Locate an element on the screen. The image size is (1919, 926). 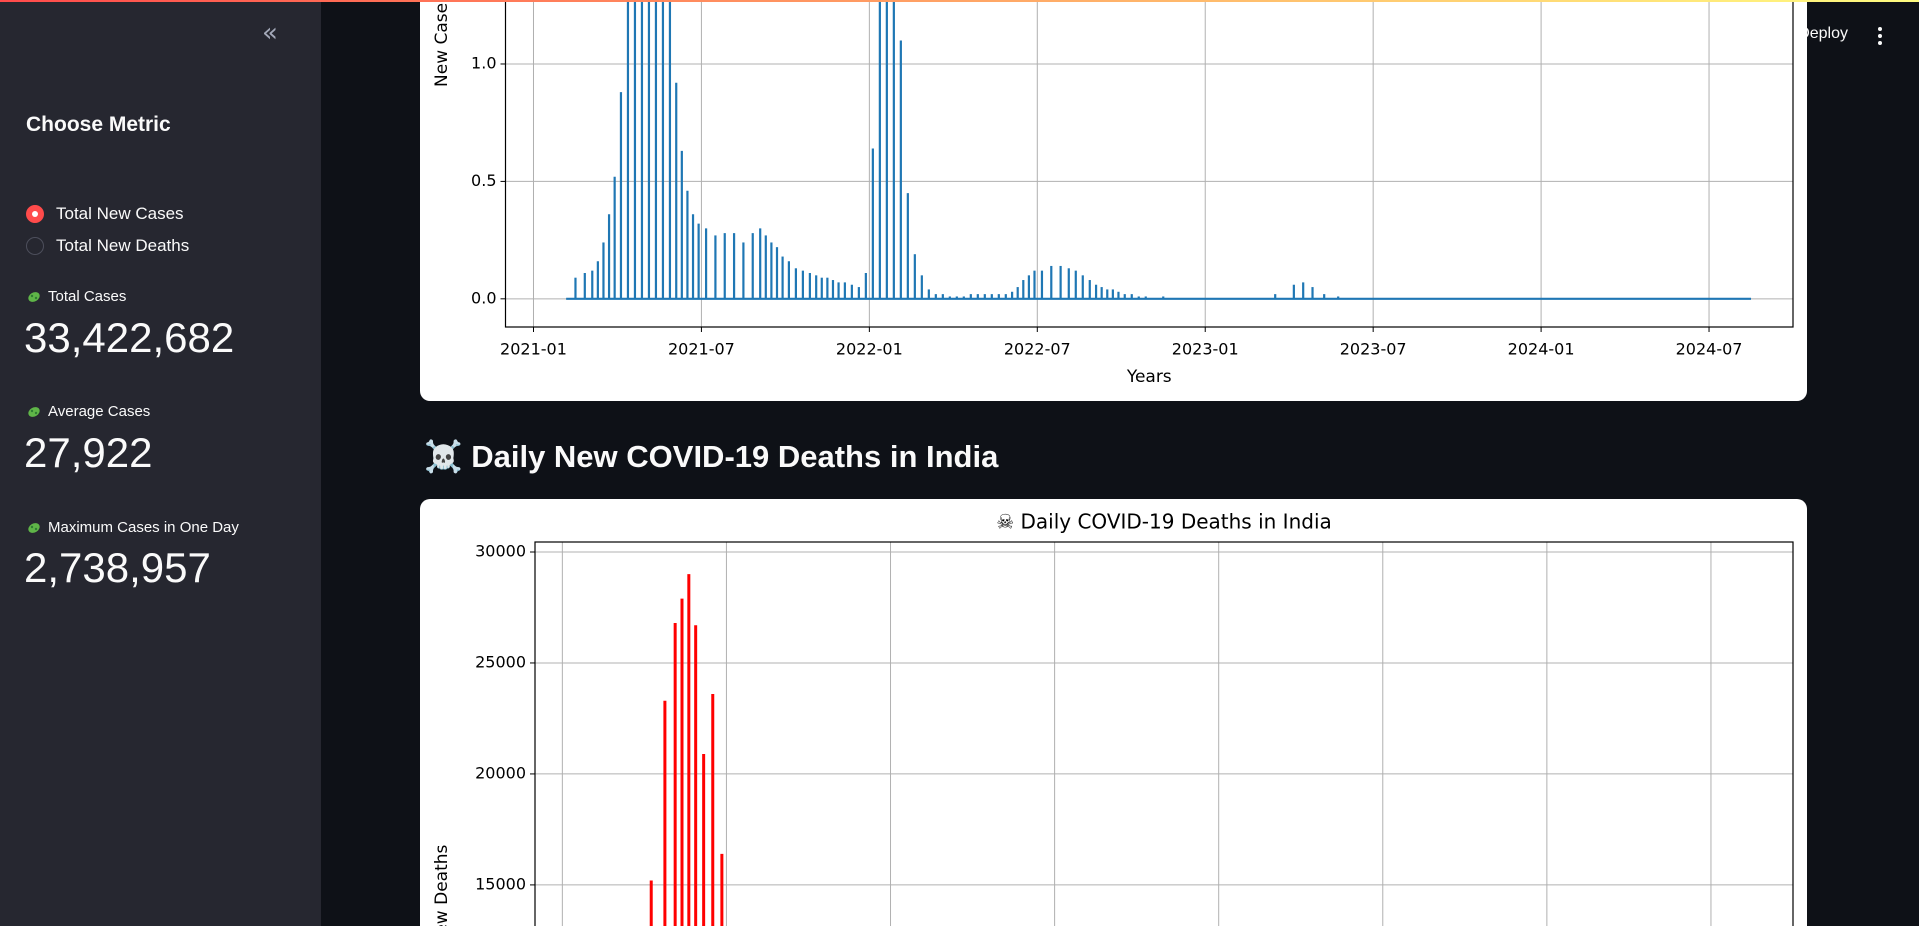
radio-option: Total New Deaths is located at coordinates (107, 246).